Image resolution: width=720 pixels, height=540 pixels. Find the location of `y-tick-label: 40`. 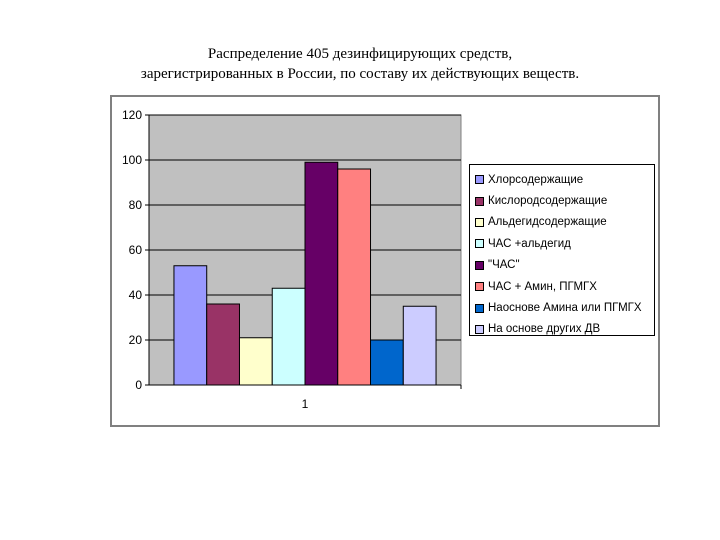

y-tick-label: 40 is located at coordinates (136, 295).